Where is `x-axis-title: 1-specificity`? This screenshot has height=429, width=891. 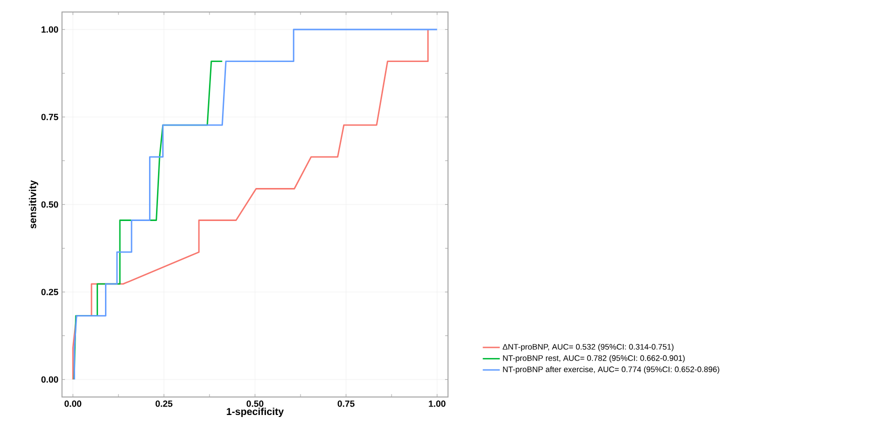
x-axis-title: 1-specificity is located at coordinates (255, 413).